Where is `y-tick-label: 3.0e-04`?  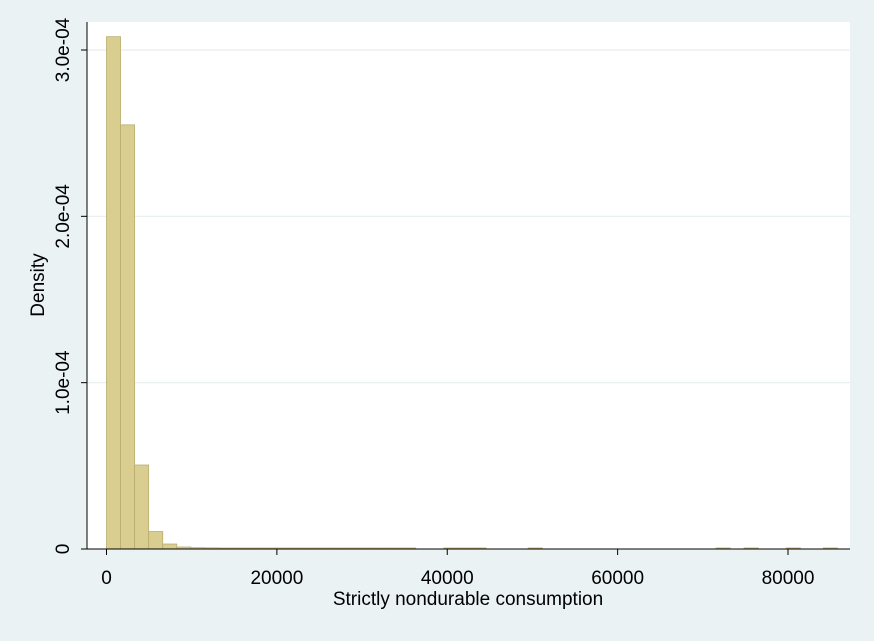 y-tick-label: 3.0e-04 is located at coordinates (63, 49).